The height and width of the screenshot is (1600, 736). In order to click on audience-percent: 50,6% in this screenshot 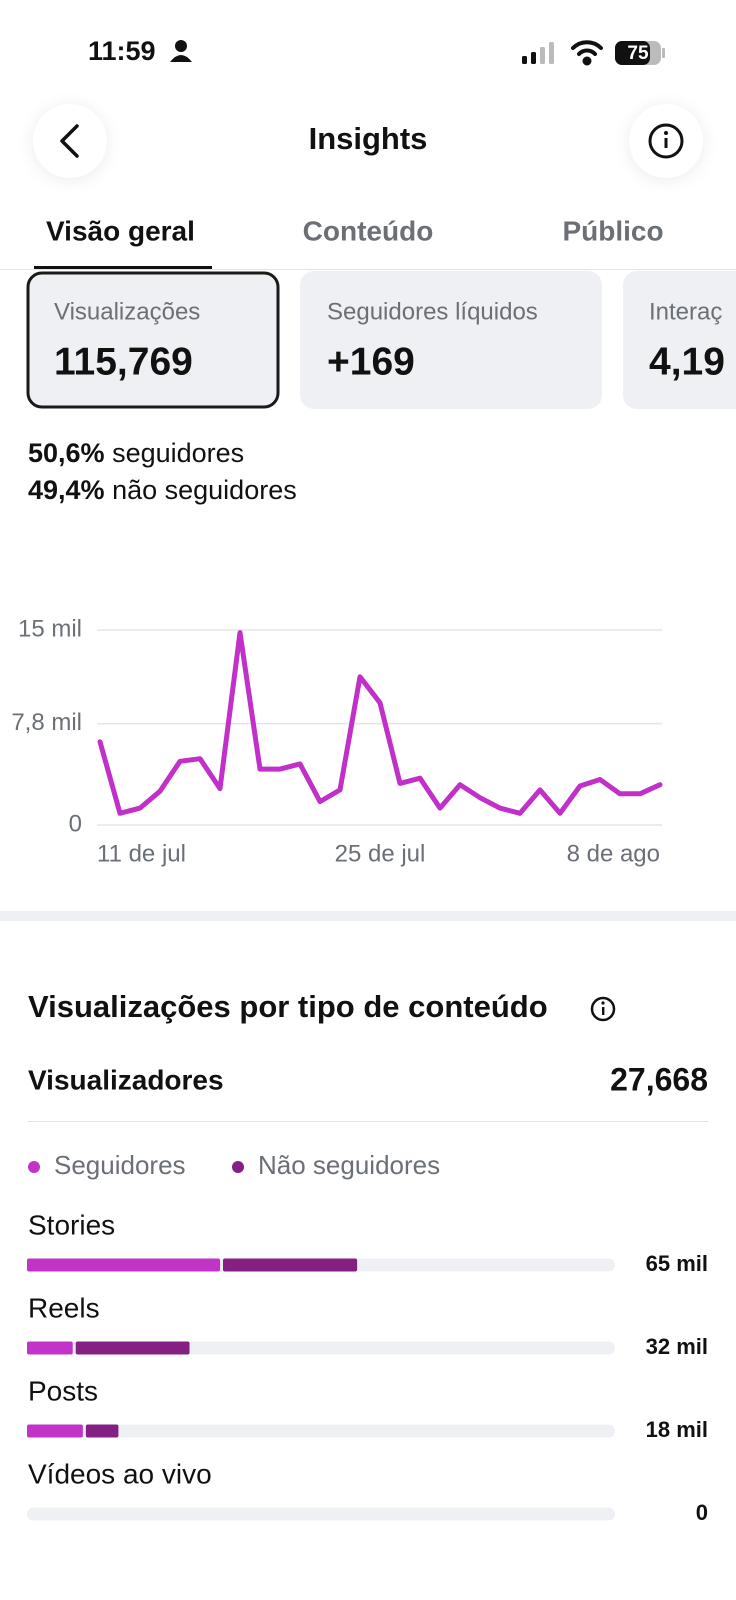, I will do `click(66, 453)`.